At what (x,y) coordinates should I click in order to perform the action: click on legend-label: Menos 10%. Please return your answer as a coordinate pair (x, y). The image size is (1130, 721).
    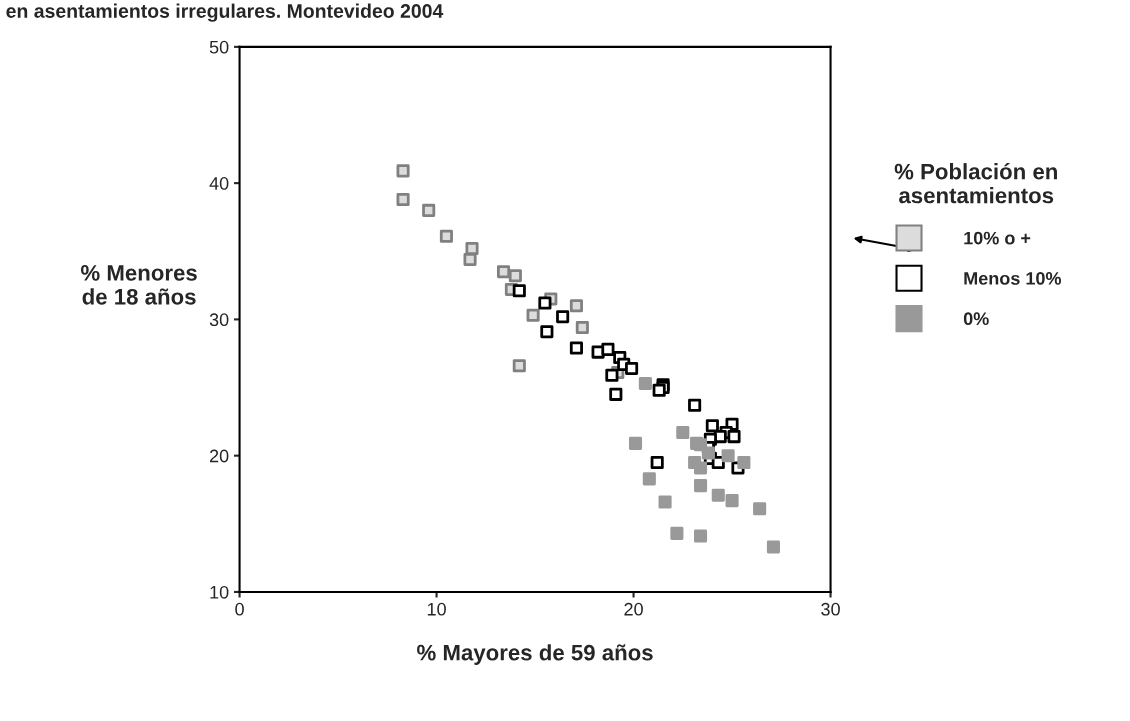
    Looking at the image, I should click on (1013, 278).